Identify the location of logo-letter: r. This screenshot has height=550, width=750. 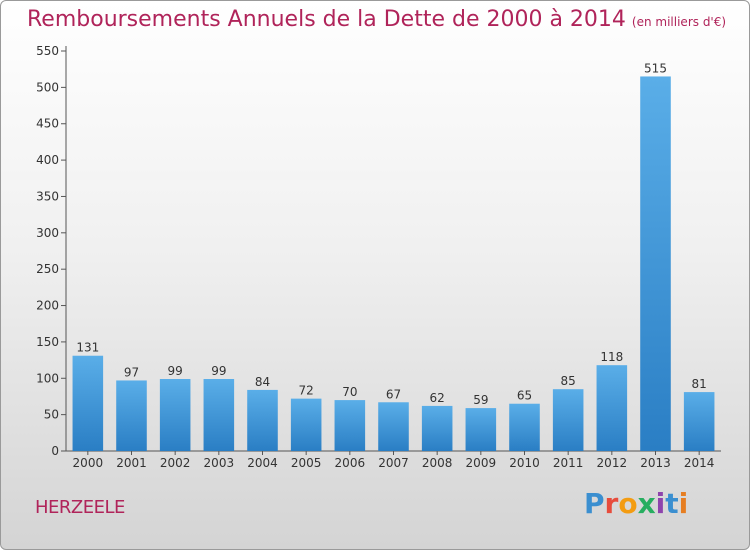
(611, 503).